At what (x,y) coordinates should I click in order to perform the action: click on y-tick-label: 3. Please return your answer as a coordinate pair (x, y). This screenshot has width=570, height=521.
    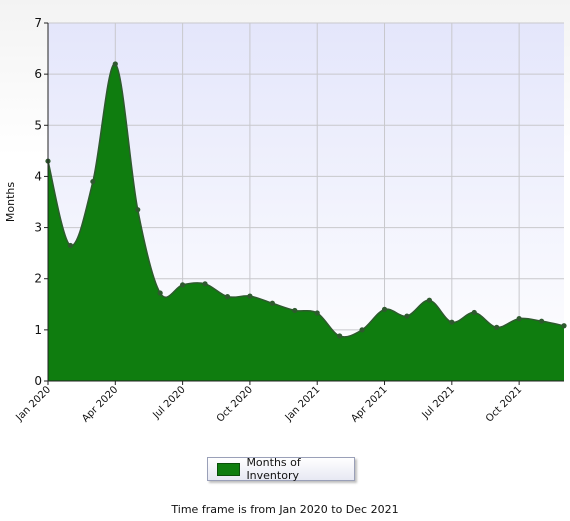
    Looking at the image, I should click on (38, 228).